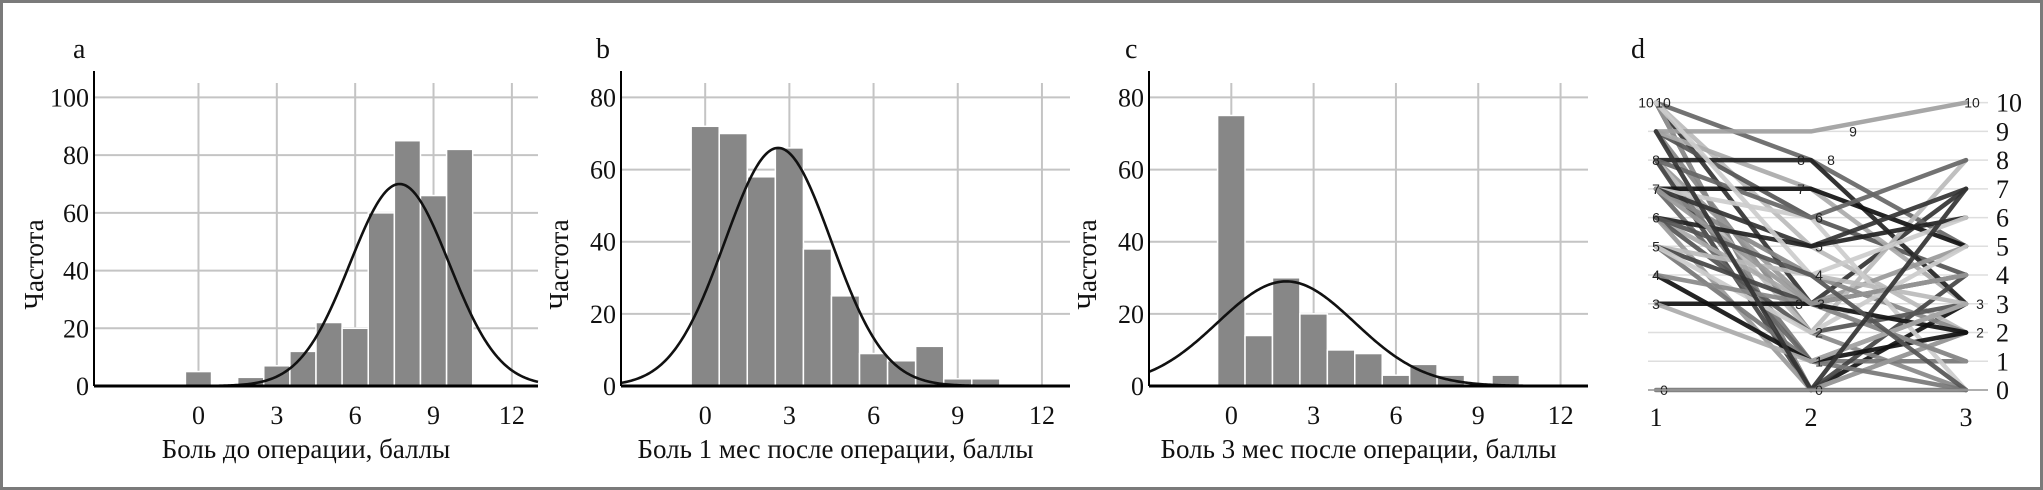 This screenshot has height=490, width=2043. Describe the element at coordinates (2002, 218) in the screenshot. I see `y-tick-label-right: 6` at that location.